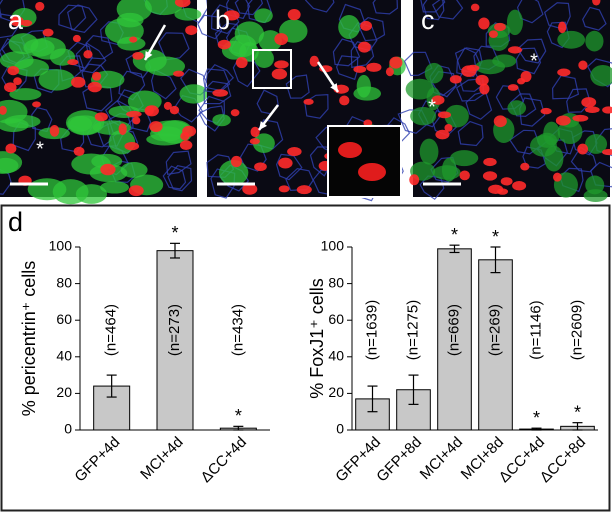  What do you see at coordinates (105, 102) in the screenshot?
I see `micrograph` at bounding box center [105, 102].